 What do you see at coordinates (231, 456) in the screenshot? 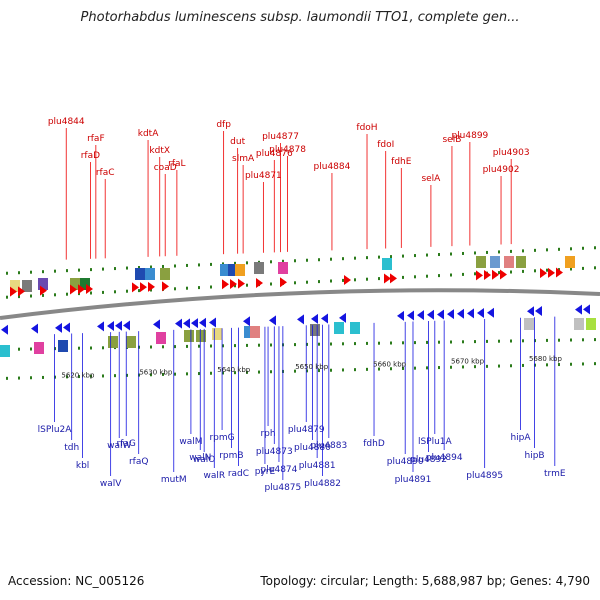
I see `gene-label: rpmB` at bounding box center [231, 456].